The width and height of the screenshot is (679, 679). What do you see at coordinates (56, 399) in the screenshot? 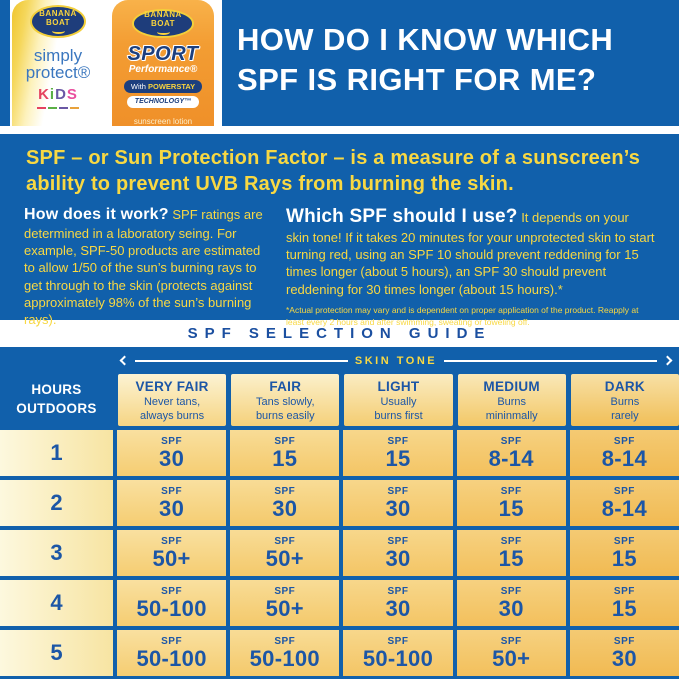
I see `hours-outdoors-header: HOURS OUTDOORS` at bounding box center [56, 399].